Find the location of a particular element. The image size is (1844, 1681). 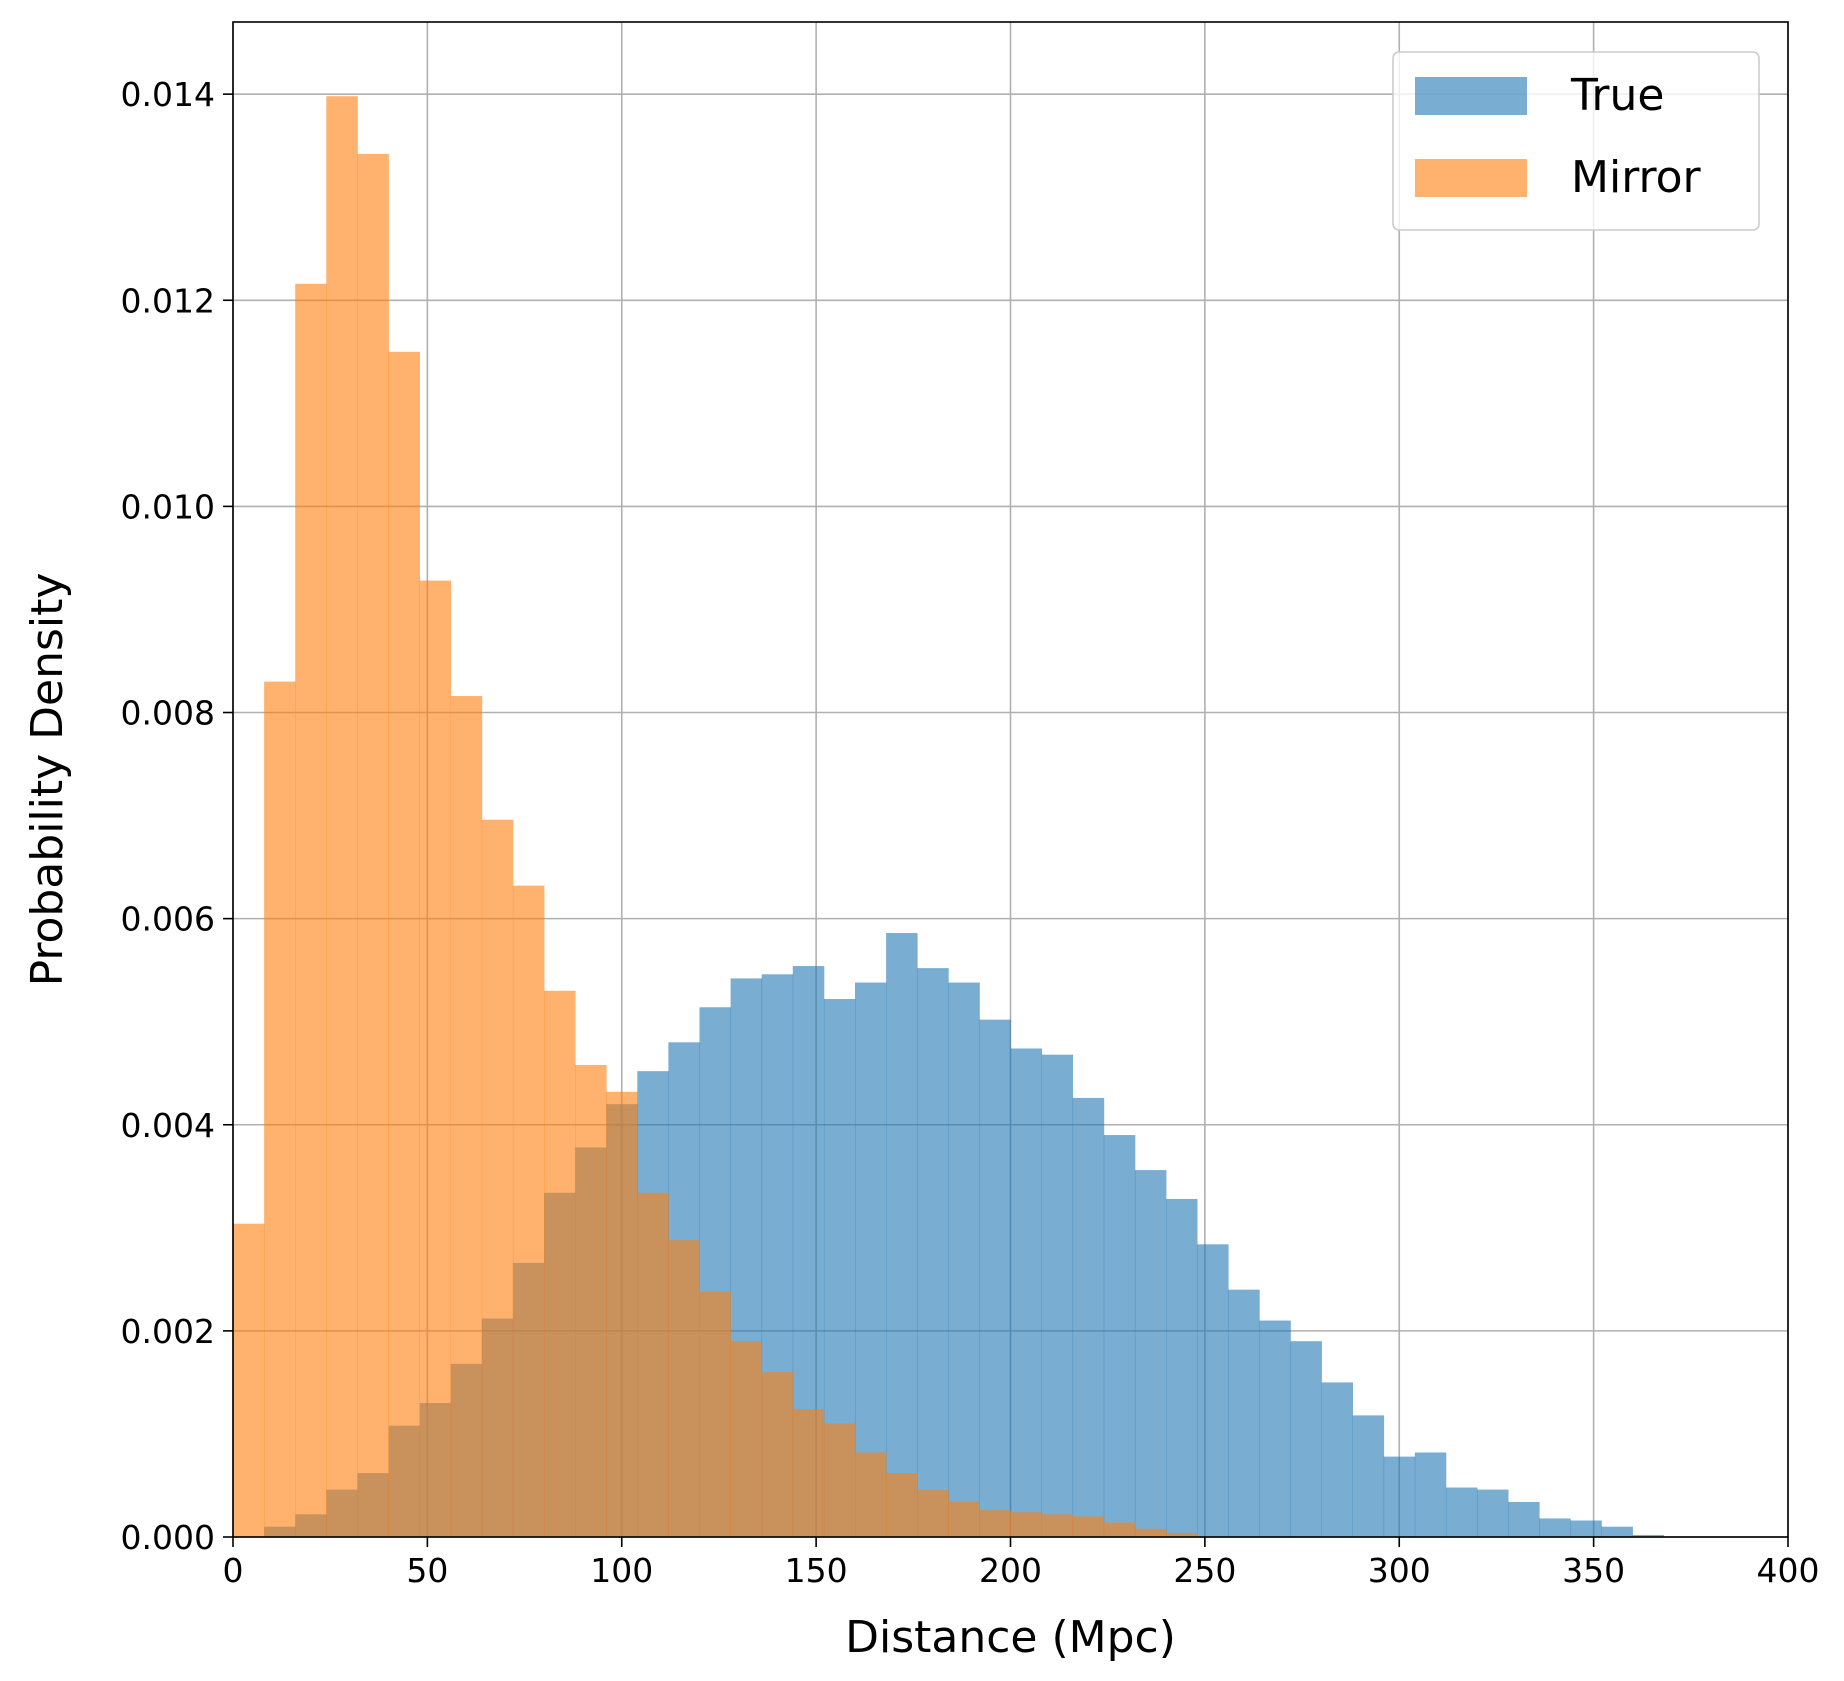

y-tick-label: 0.010 is located at coordinates (168, 506).